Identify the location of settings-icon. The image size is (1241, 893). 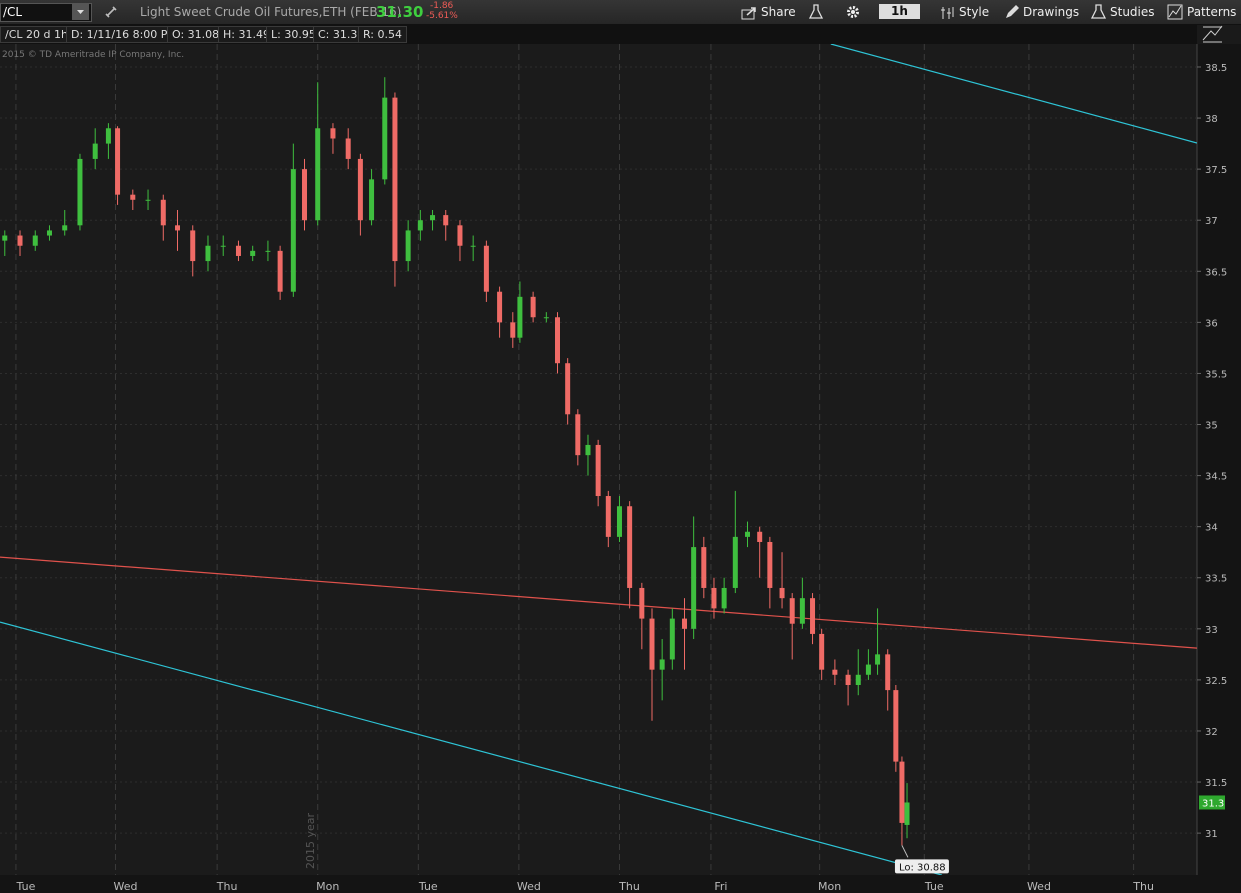
(853, 14).